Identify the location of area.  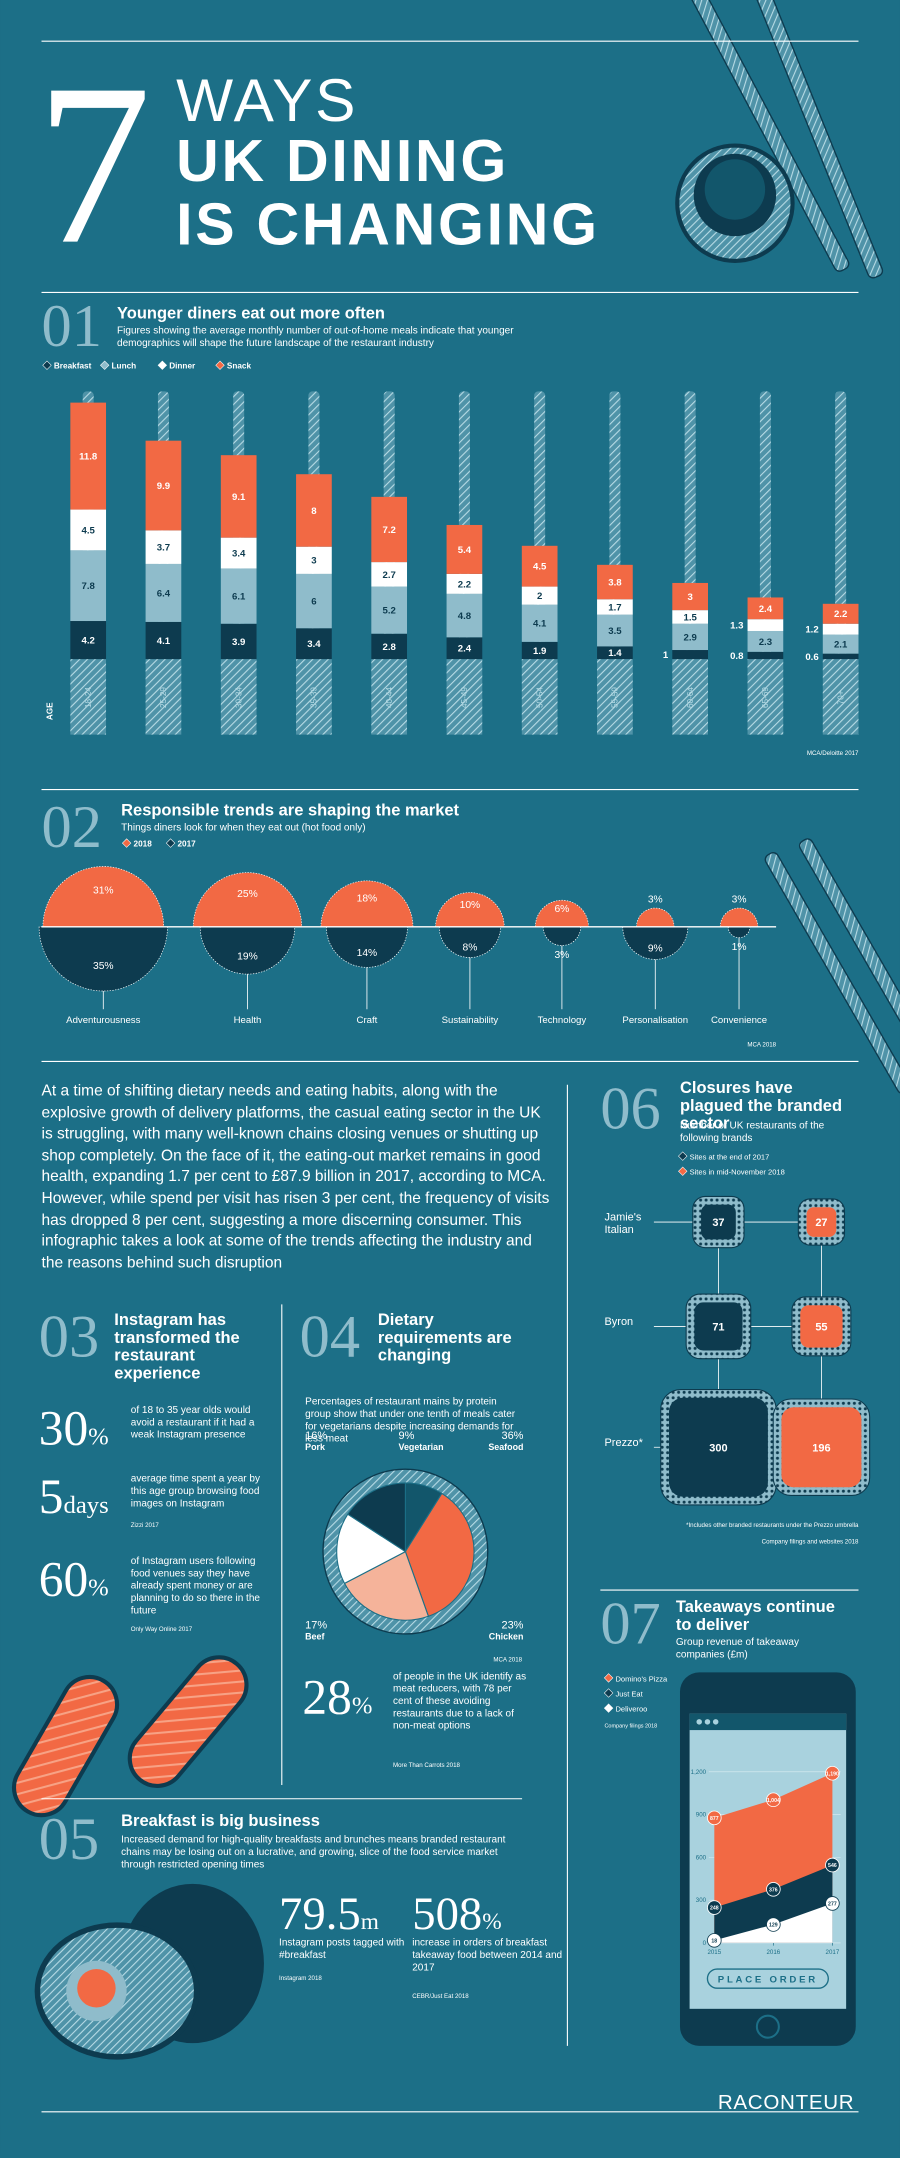
(773, 1923).